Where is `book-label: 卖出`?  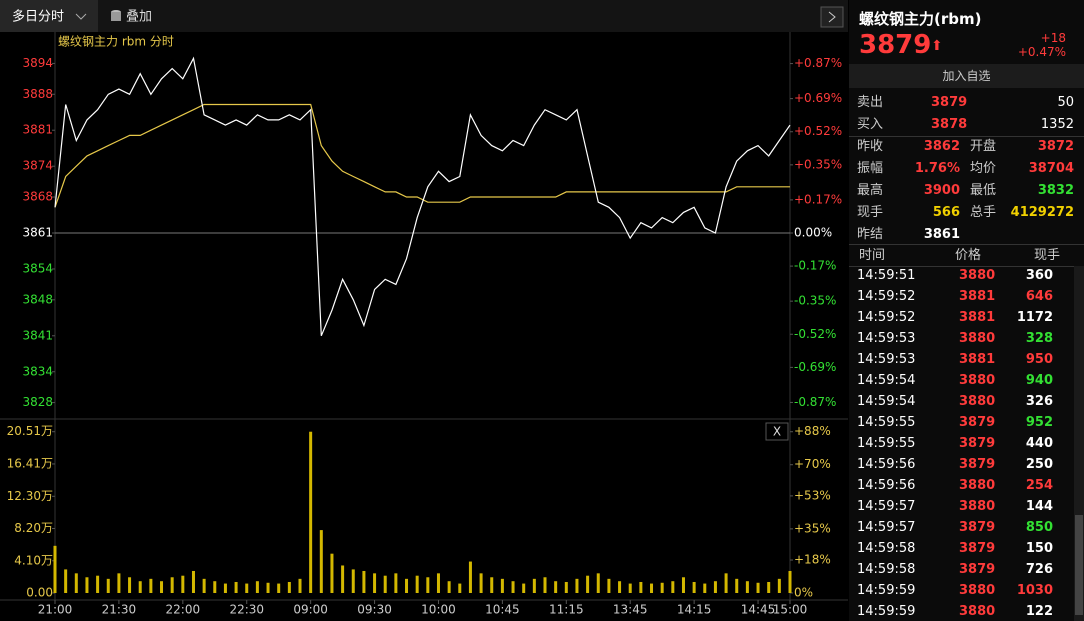
book-label: 卖出 is located at coordinates (870, 102).